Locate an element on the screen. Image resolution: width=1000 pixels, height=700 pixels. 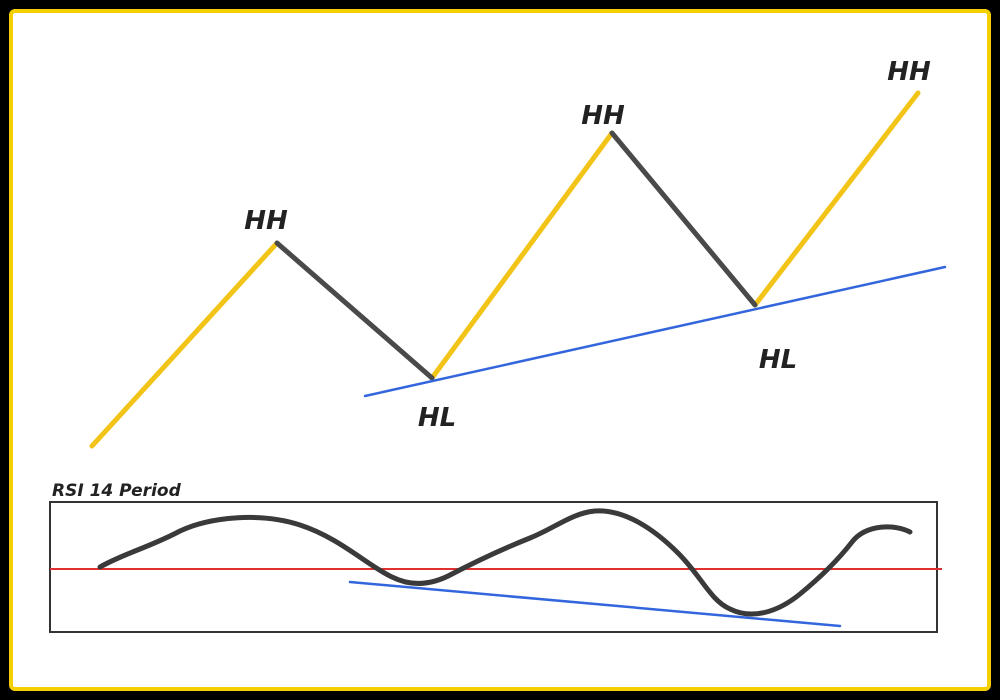
trough-label-2: HL is located at coordinates (778, 360).